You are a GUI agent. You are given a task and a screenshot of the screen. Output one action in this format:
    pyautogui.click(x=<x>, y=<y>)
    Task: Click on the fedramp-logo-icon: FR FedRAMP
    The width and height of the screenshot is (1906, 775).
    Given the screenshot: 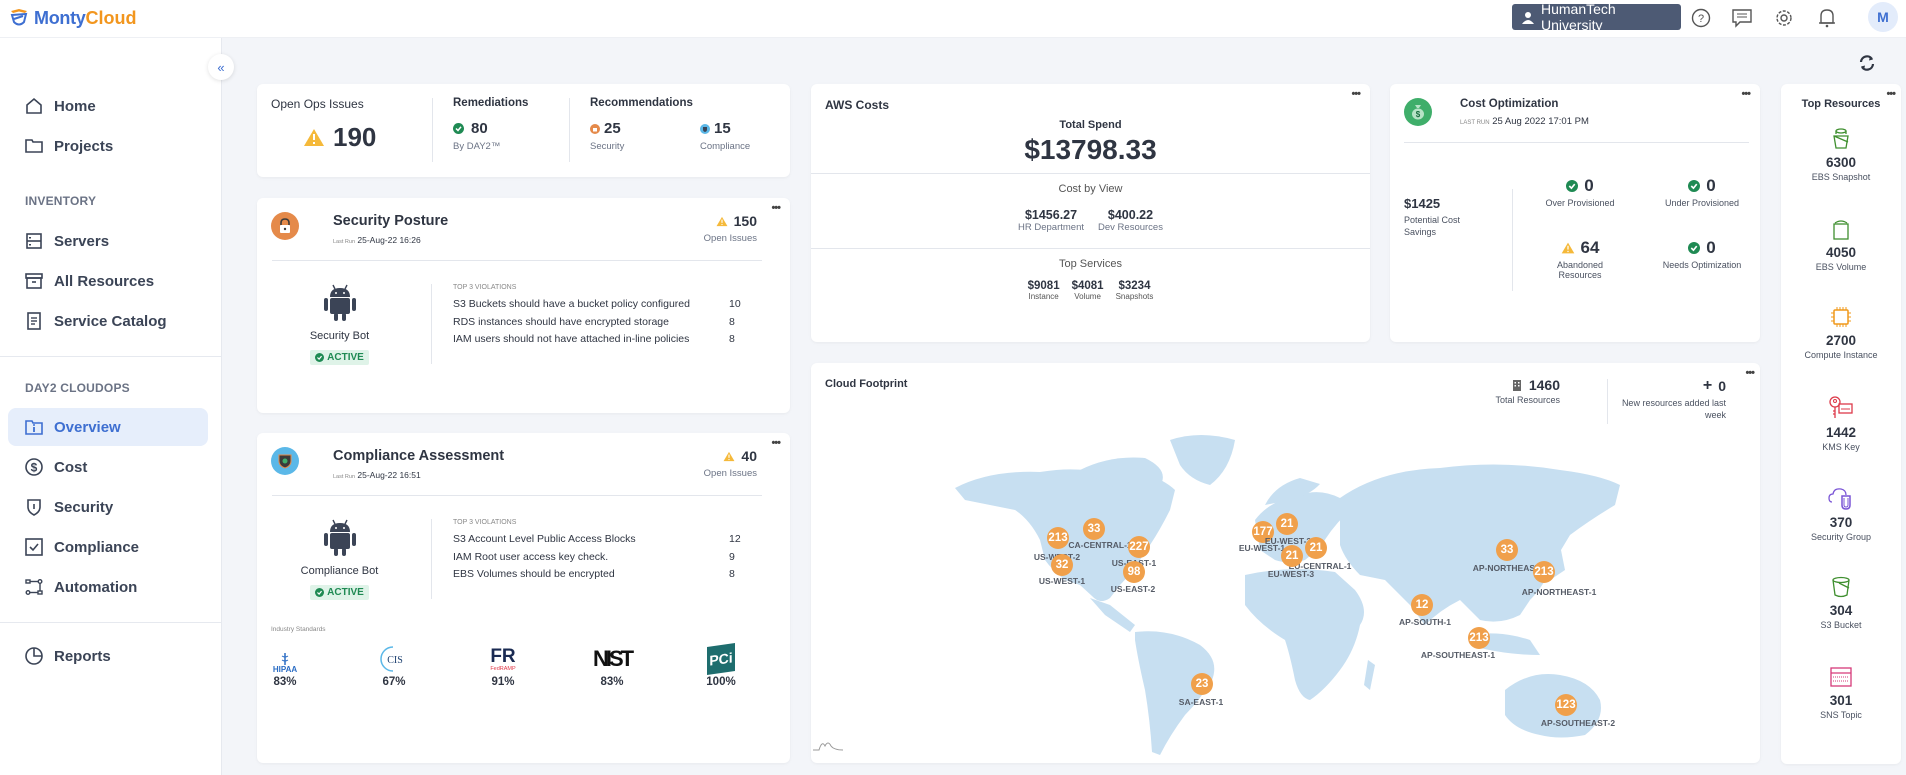 What is the action you would take?
    pyautogui.click(x=503, y=658)
    